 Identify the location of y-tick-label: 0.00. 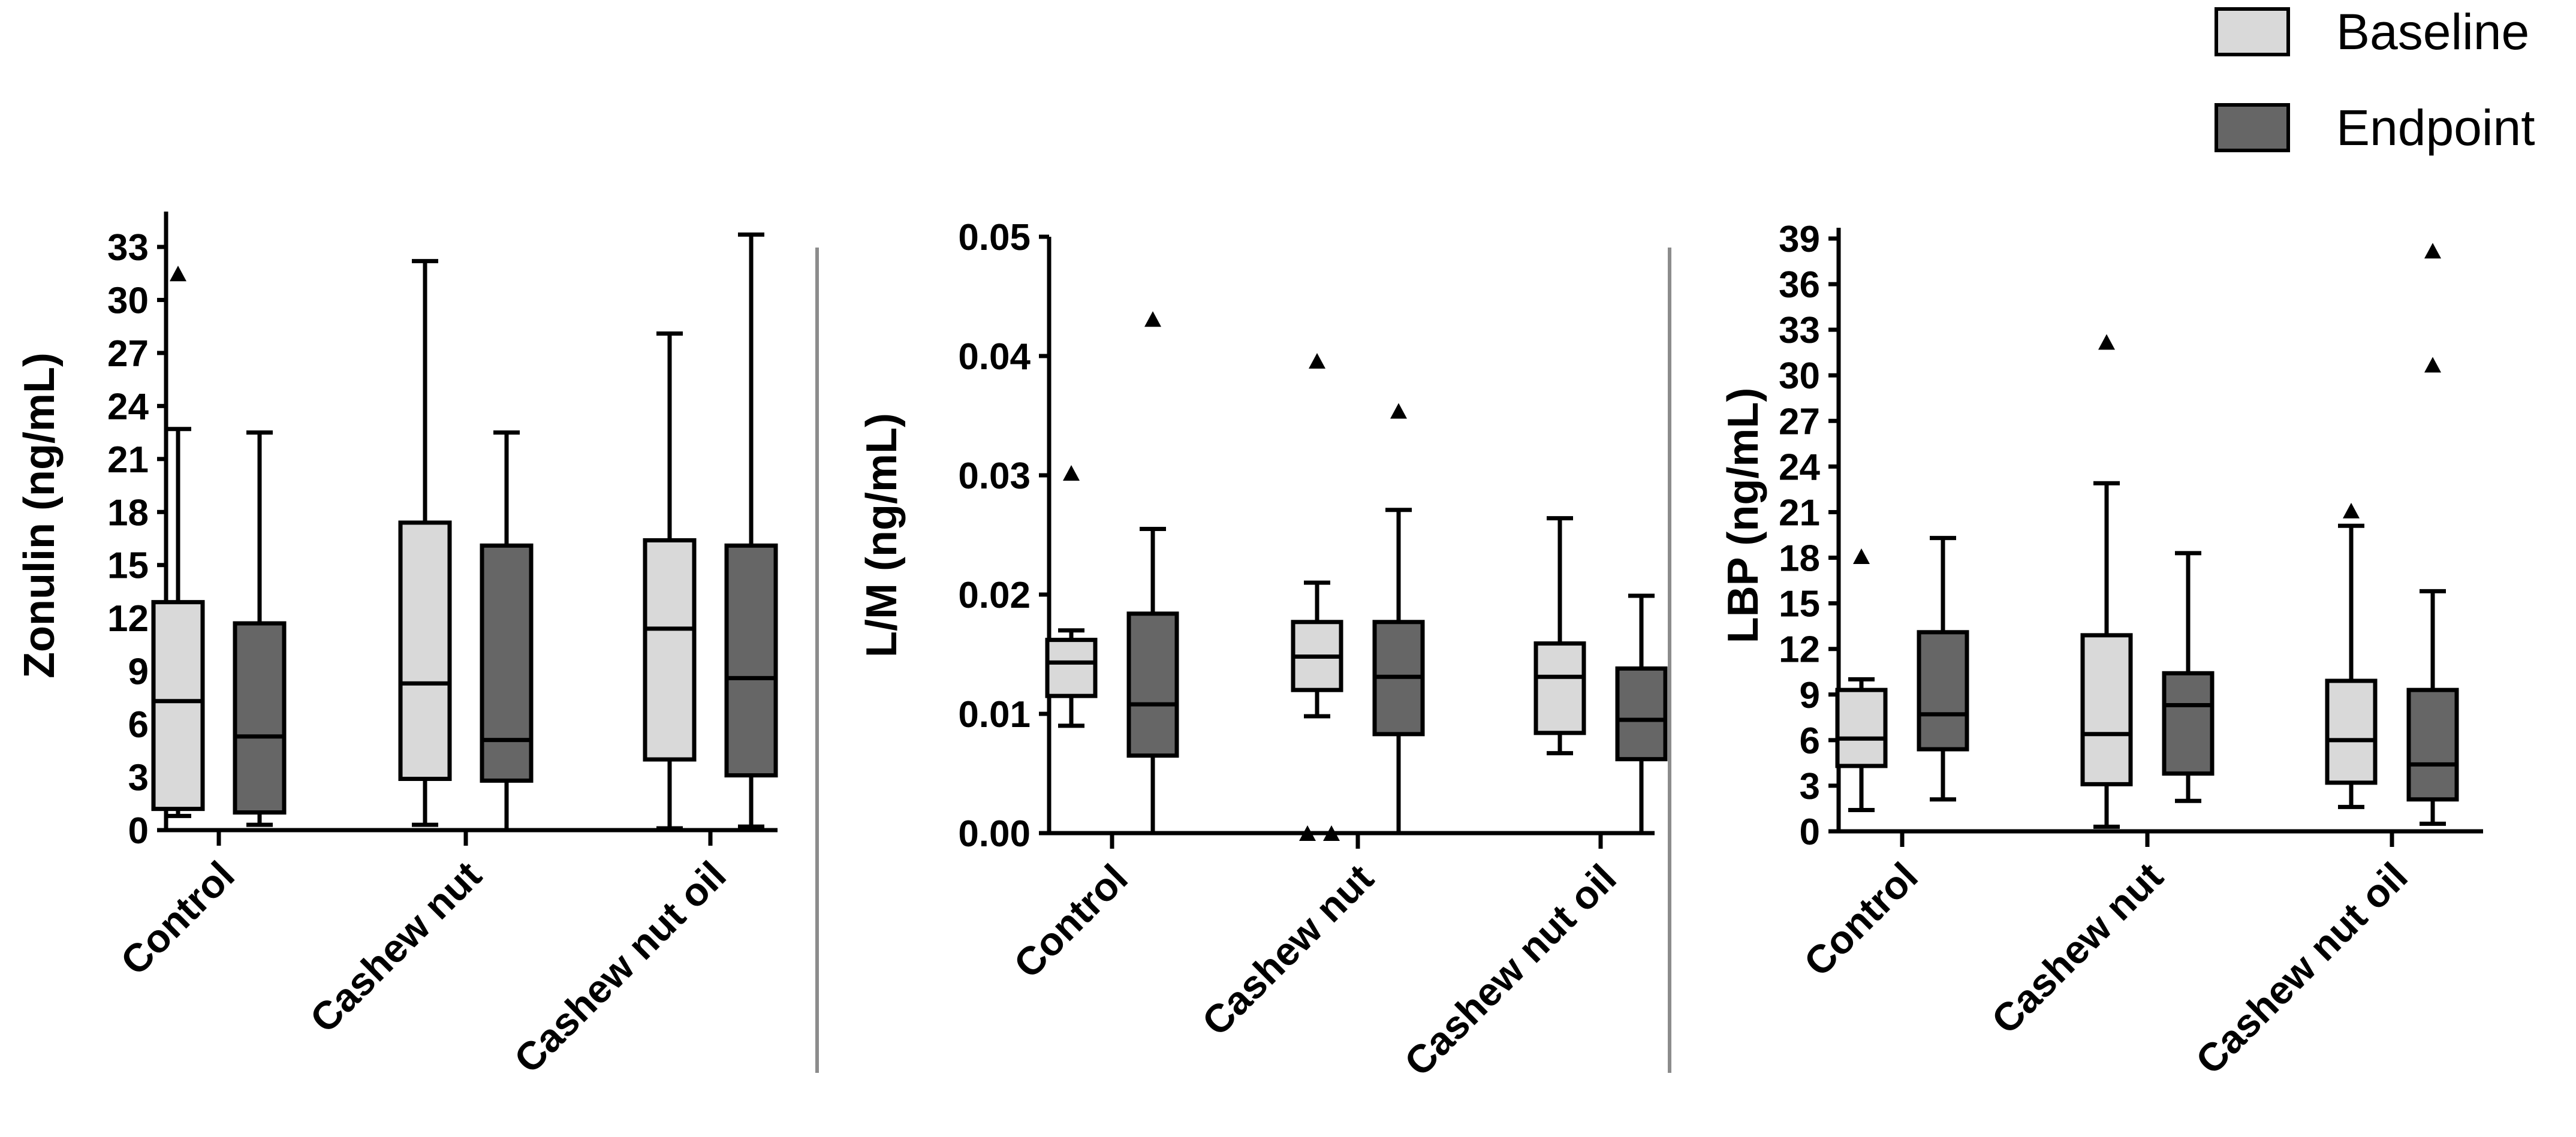
(995, 834).